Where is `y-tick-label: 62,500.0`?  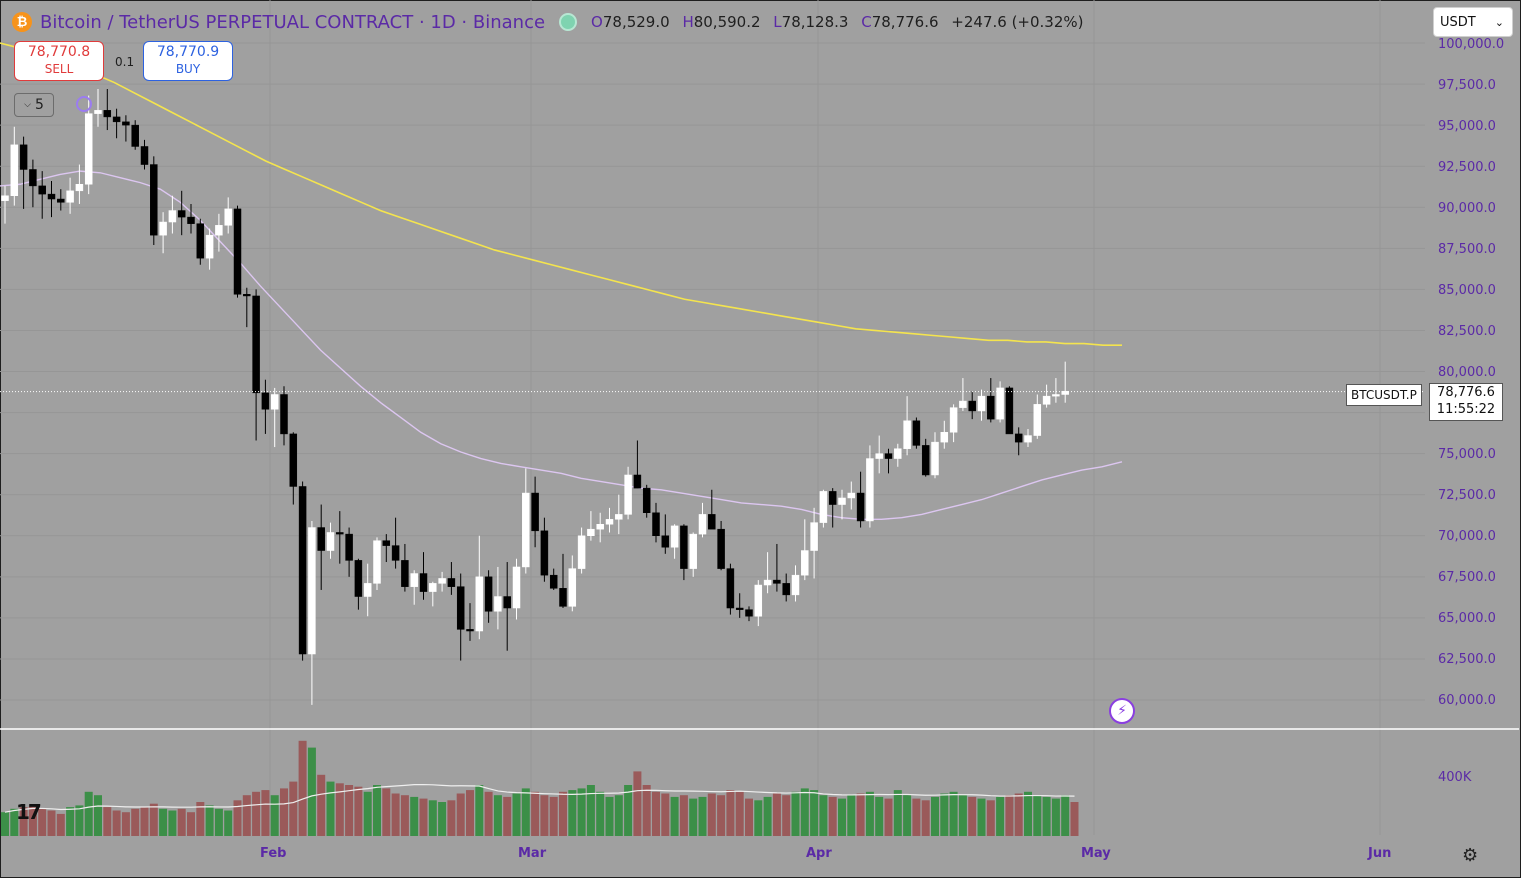
y-tick-label: 62,500.0 is located at coordinates (1467, 659).